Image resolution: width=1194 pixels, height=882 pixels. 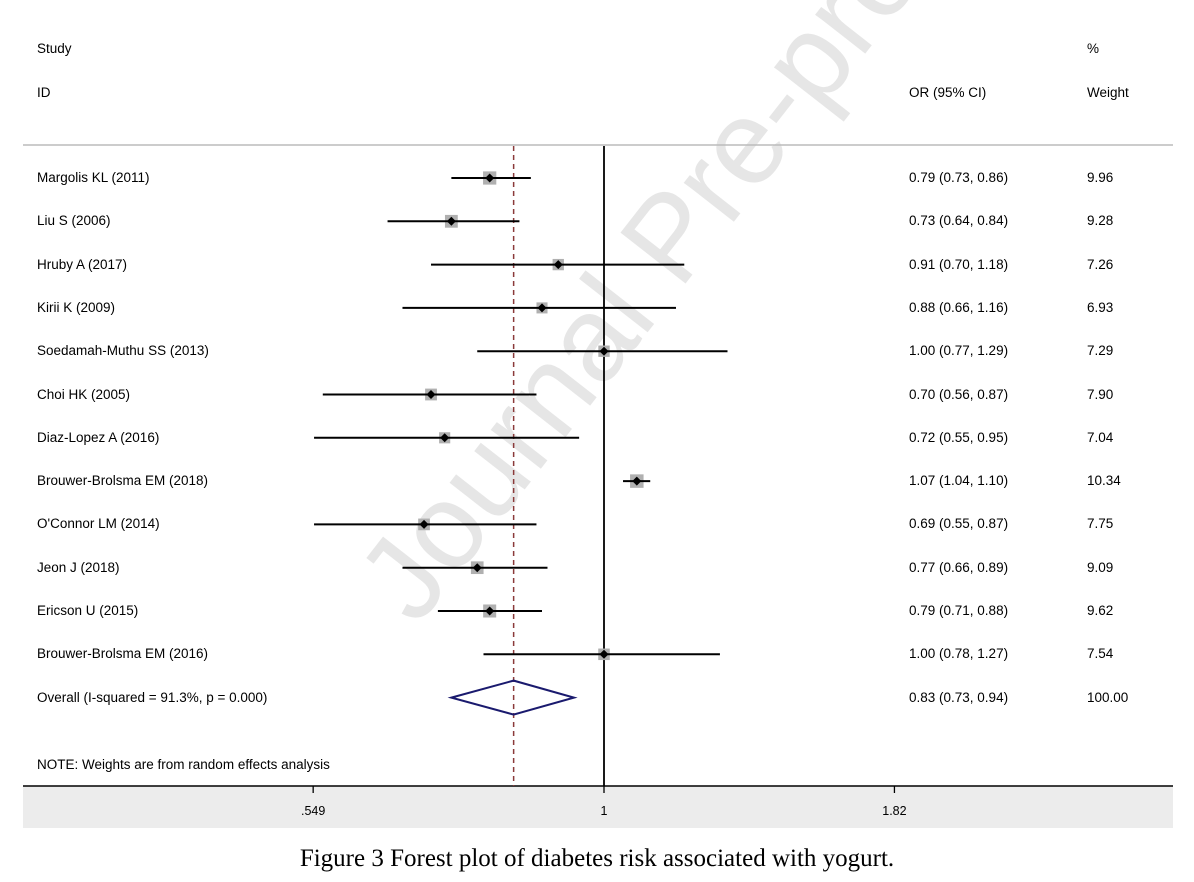 What do you see at coordinates (98, 437) in the screenshot?
I see `study-name: Diaz-Lopez A (2016)` at bounding box center [98, 437].